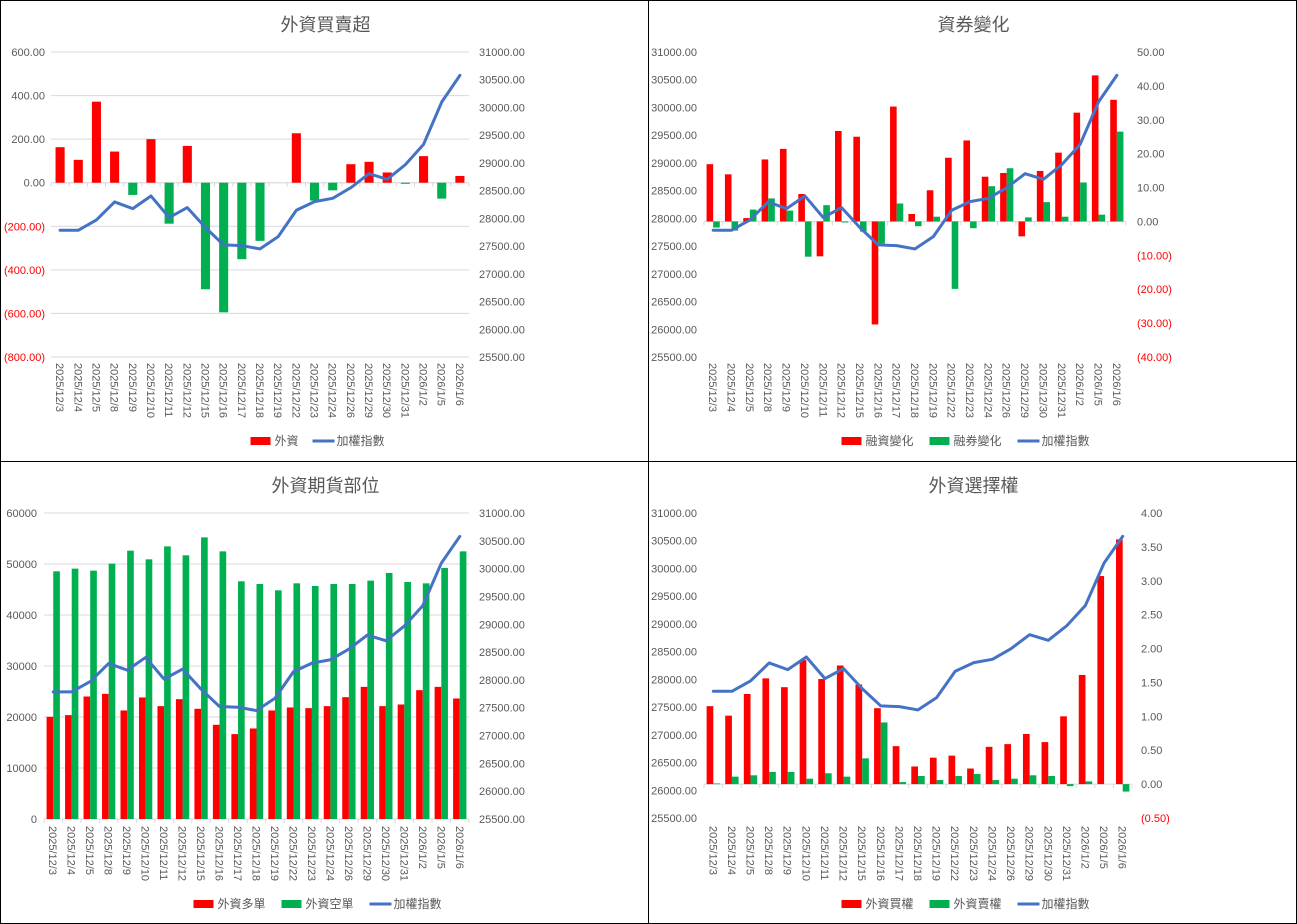 The height and width of the screenshot is (924, 1297). I want to click on chart-title: 資券變化, so click(974, 25).